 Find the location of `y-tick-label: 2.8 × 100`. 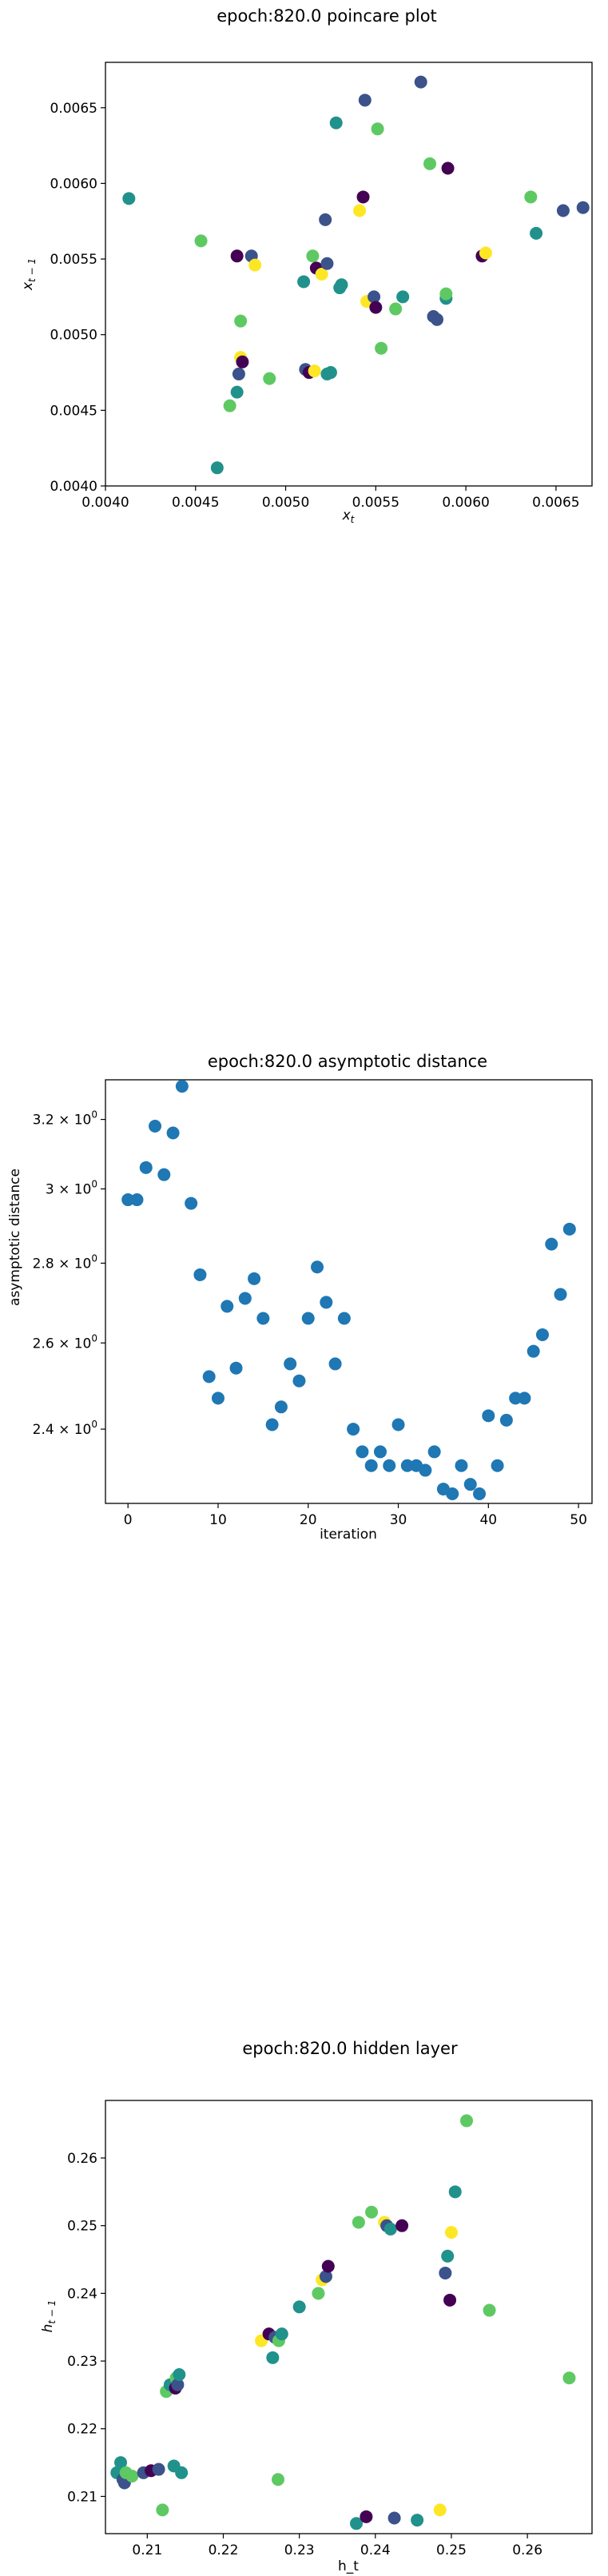

y-tick-label: 2.8 × 100 is located at coordinates (65, 1262).